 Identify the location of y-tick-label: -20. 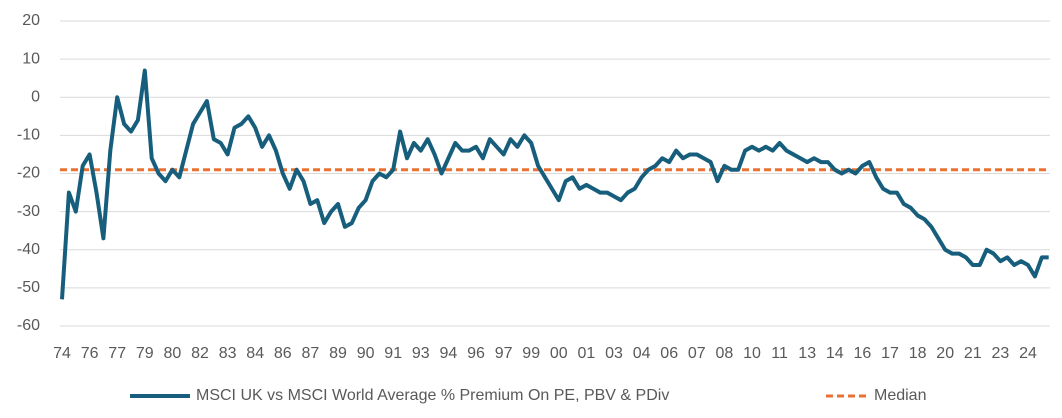
(28, 173).